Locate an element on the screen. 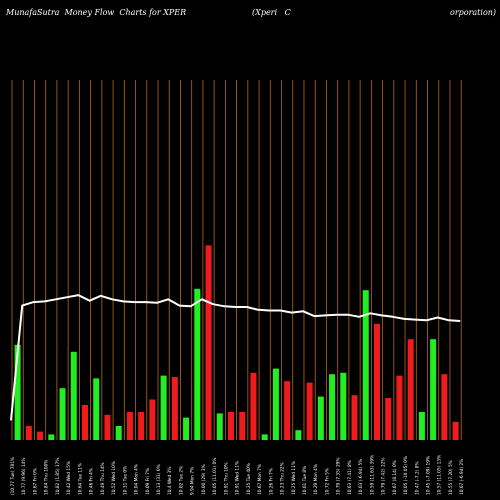  x-tick-label: 10.13 (31) 0% is located at coordinates (159, 479).